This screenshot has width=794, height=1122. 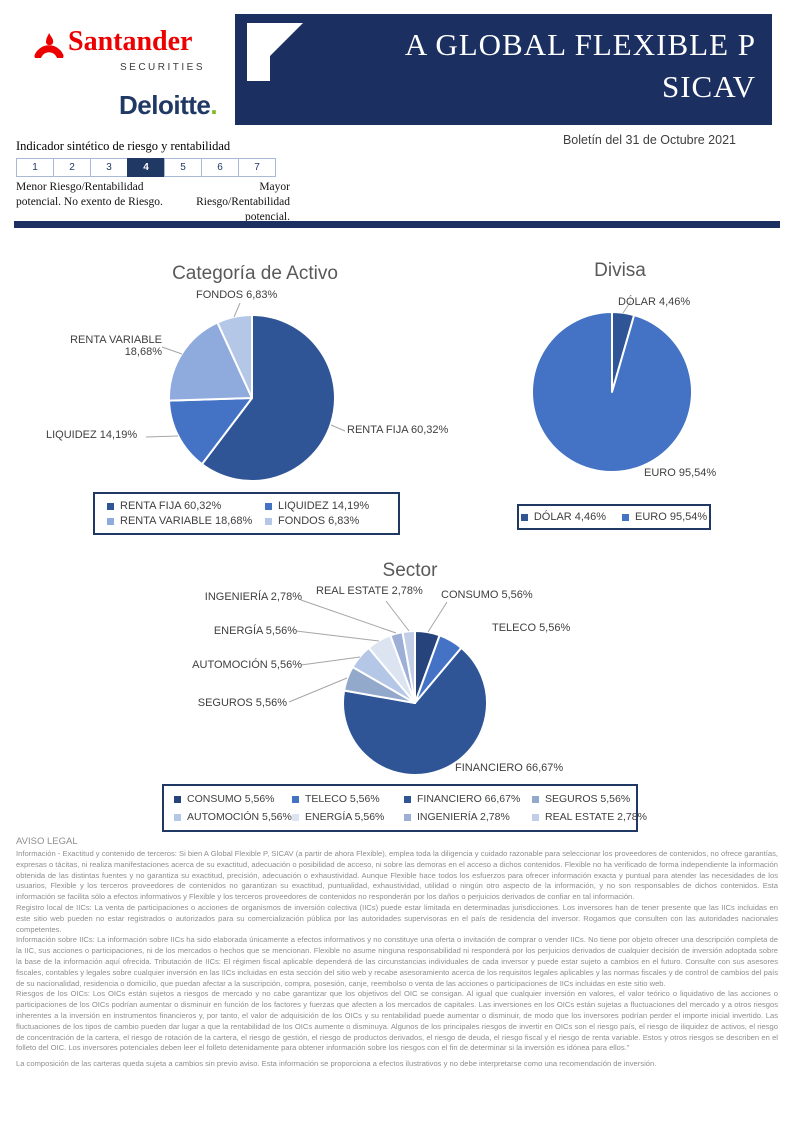 What do you see at coordinates (253, 597) in the screenshot?
I see `callout-ingenieria: INGENIERÍA 2,78%` at bounding box center [253, 597].